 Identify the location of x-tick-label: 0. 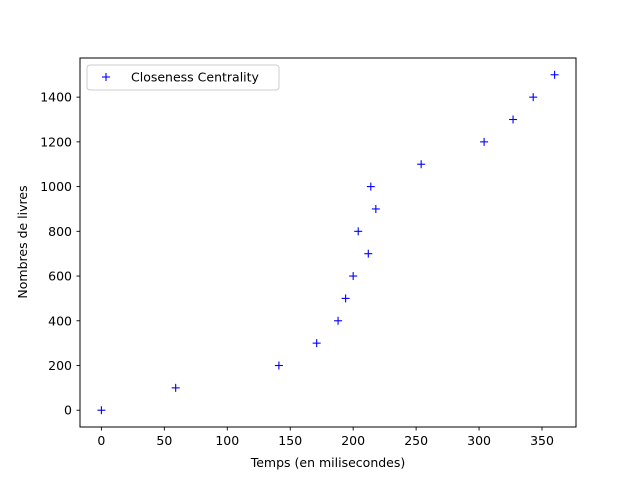
(101, 440).